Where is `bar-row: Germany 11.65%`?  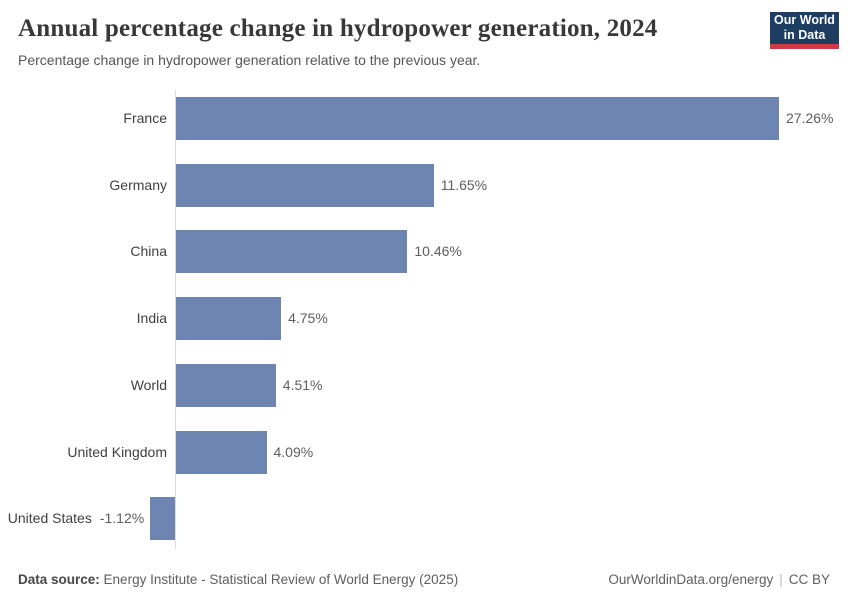
bar-row: Germany 11.65% is located at coordinates (425, 185).